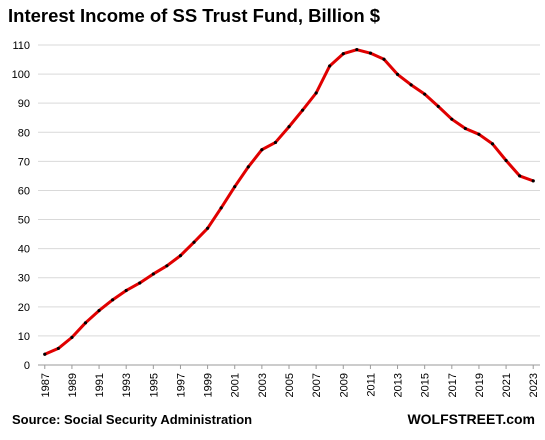 The image size is (545, 440). Describe the element at coordinates (426, 385) in the screenshot. I see `x-tick-label: 2015` at that location.